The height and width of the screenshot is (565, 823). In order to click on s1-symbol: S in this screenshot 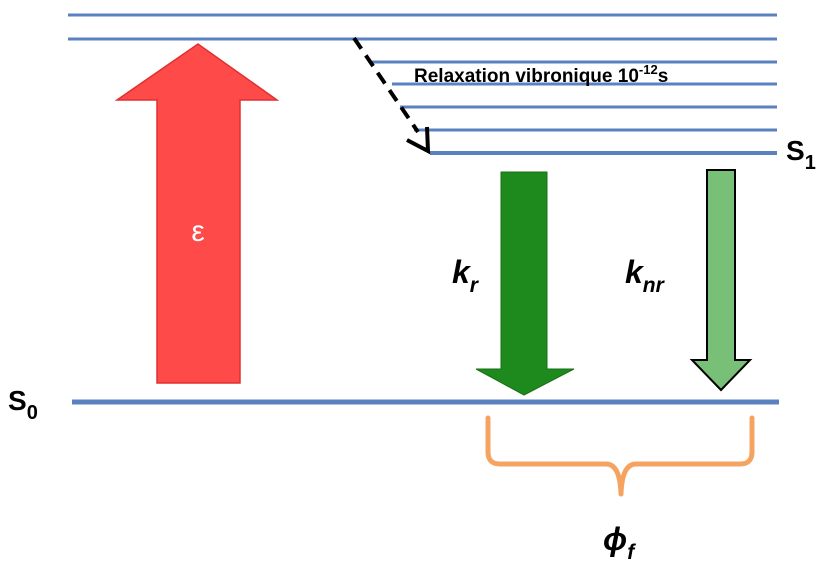, I will do `click(795, 150)`.